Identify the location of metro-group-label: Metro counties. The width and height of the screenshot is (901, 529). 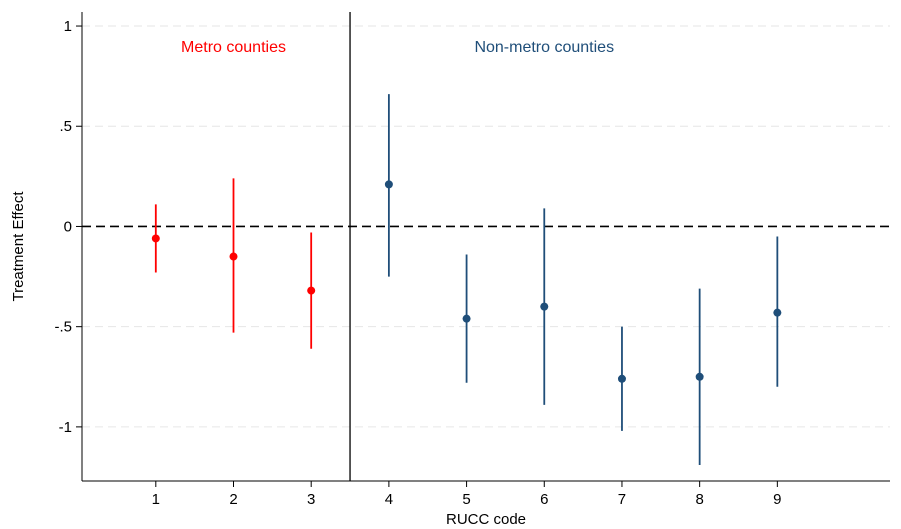
(233, 47).